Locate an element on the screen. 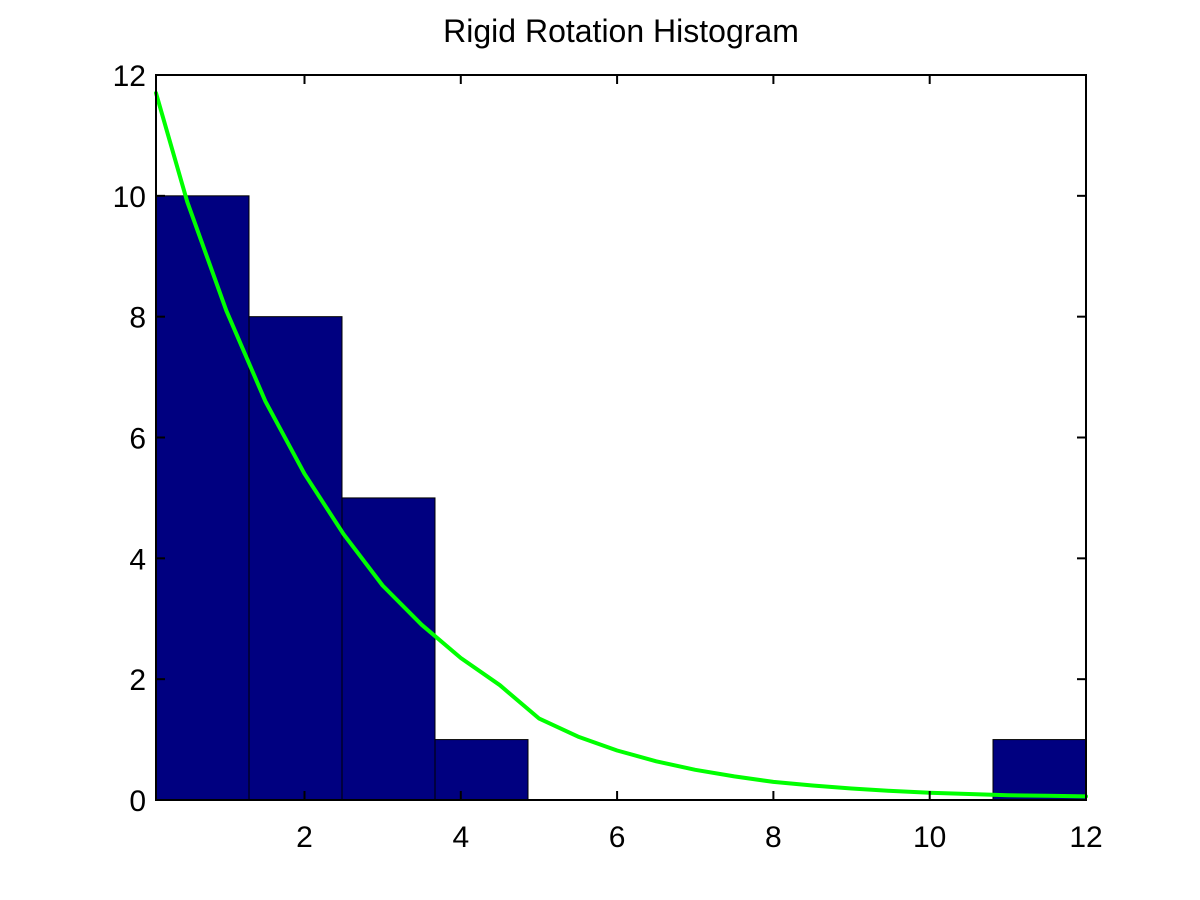 The width and height of the screenshot is (1200, 900). y-tick-label: 8 is located at coordinates (137, 318).